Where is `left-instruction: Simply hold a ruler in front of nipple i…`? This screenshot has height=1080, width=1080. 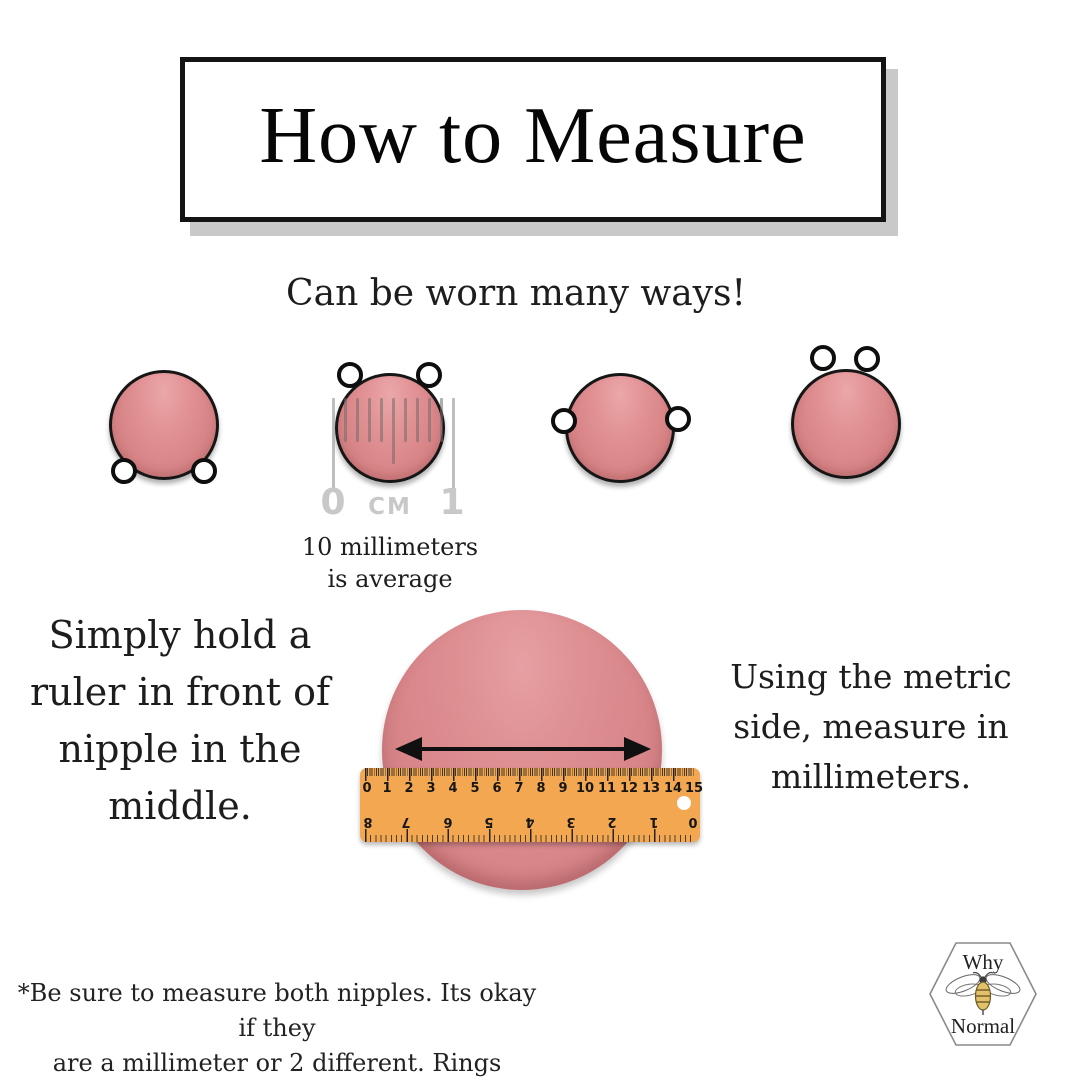
left-instruction: Simply hold a ruler in front of nipple i… is located at coordinates (180, 720).